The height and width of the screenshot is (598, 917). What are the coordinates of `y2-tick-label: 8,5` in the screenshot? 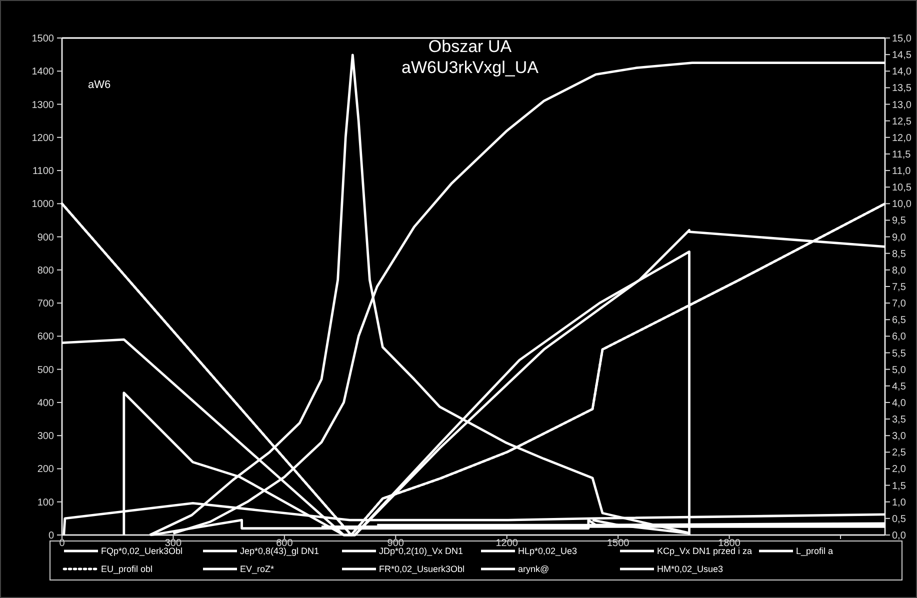 It's located at (899, 254).